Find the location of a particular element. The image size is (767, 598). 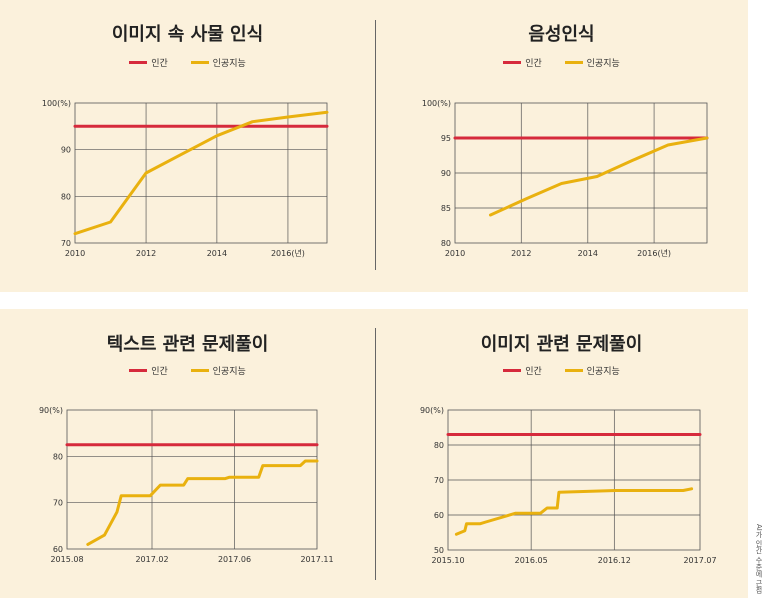

x-tick-label: 2016.05 is located at coordinates (531, 560).